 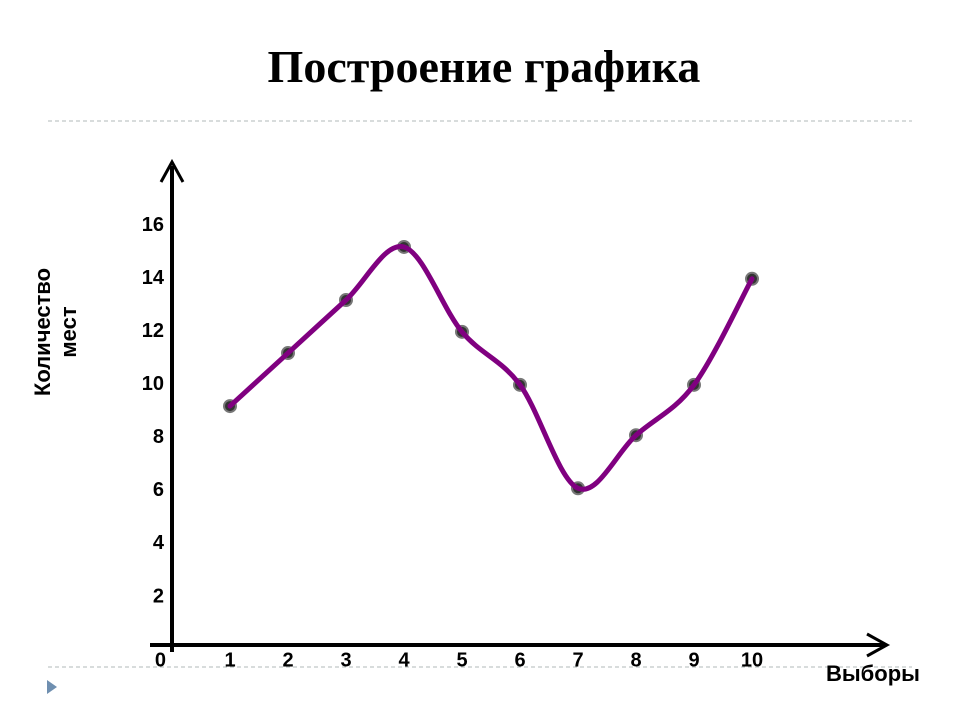 What do you see at coordinates (52, 687) in the screenshot?
I see `bullet` at bounding box center [52, 687].